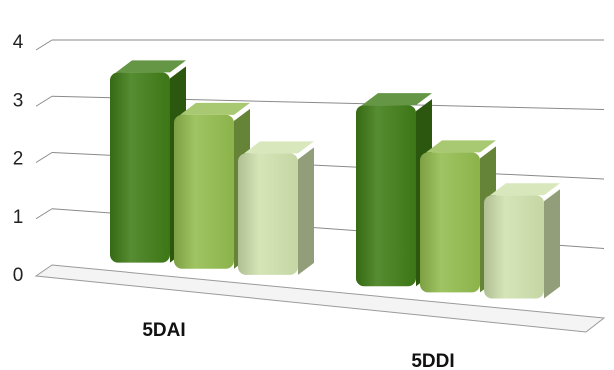 This screenshot has width=614, height=370. What do you see at coordinates (18, 275) in the screenshot?
I see `y-tick-label: 0` at bounding box center [18, 275].